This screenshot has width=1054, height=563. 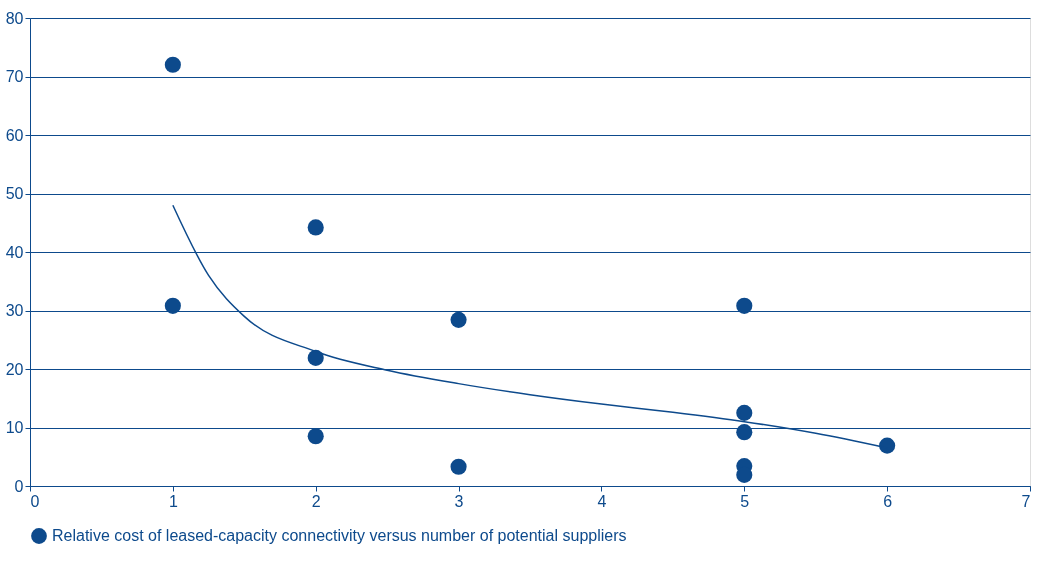 What do you see at coordinates (1026, 501) in the screenshot?
I see `x-tick-label: 7` at bounding box center [1026, 501].